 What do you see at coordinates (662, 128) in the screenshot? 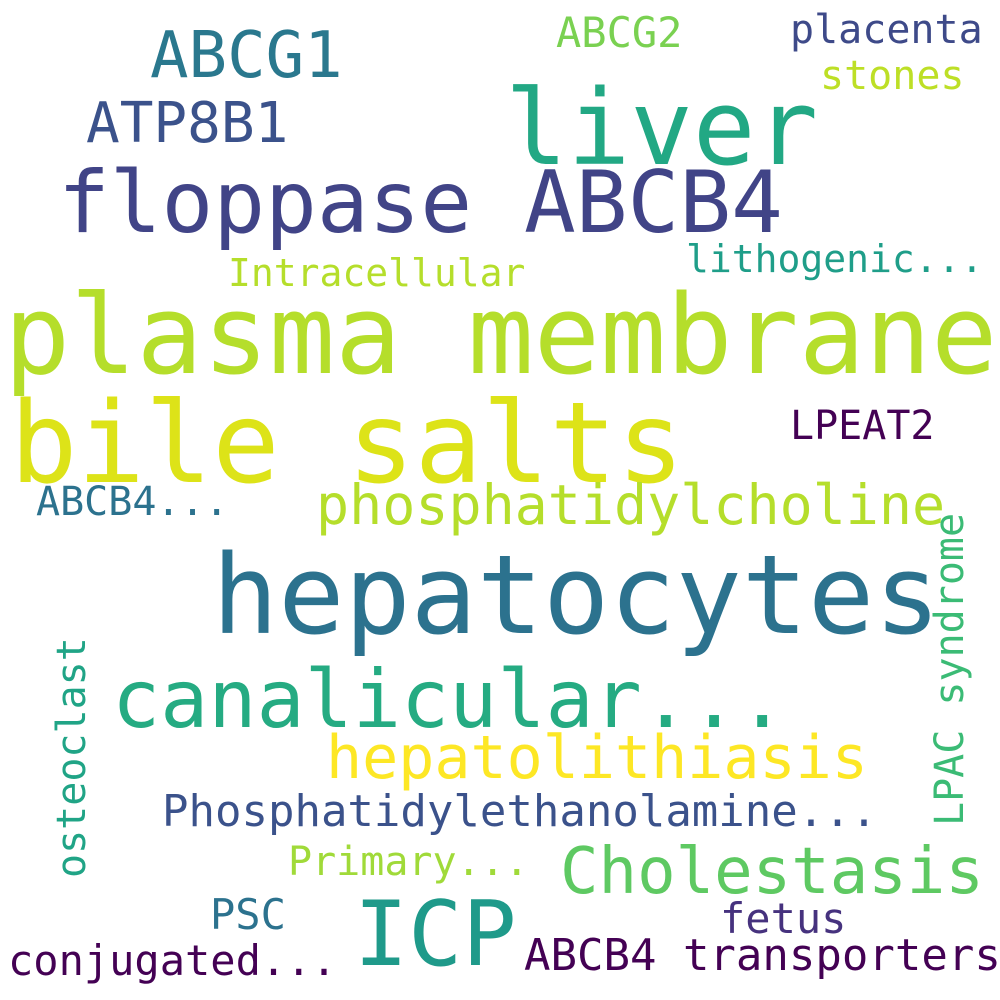
I see `word-liver: liver` at bounding box center [662, 128].